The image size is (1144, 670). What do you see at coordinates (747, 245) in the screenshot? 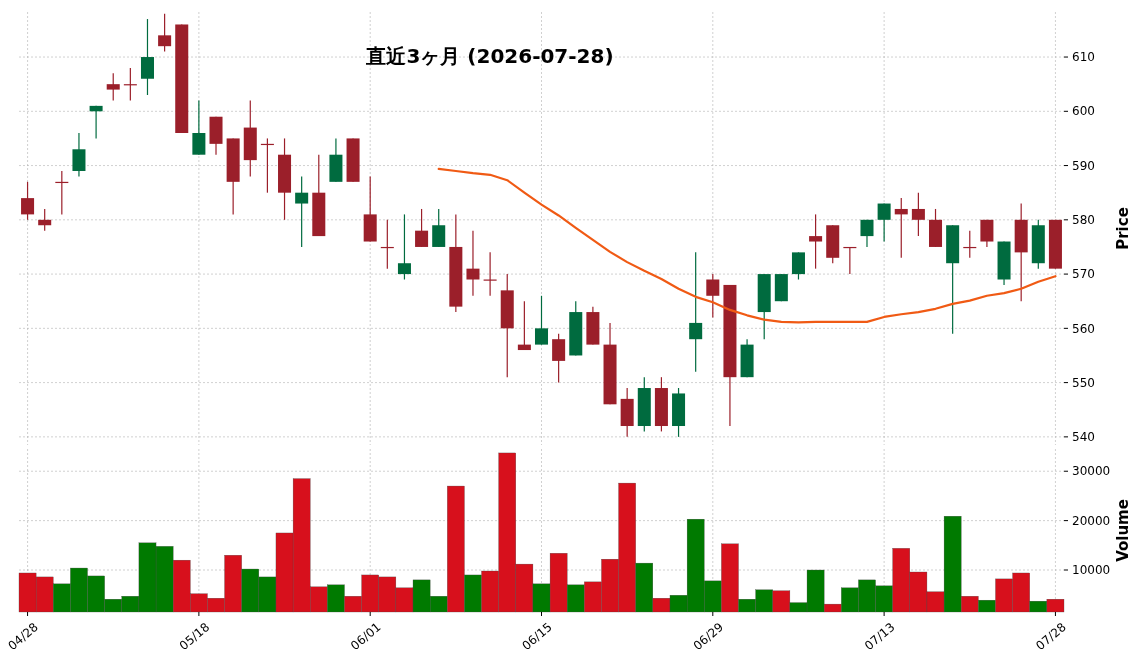
I see `line-series` at bounding box center [747, 245].